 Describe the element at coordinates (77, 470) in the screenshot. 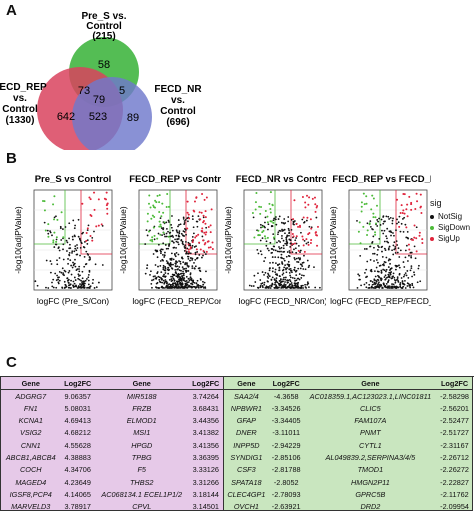

I see `log2fc-cell: 4.34706` at that location.